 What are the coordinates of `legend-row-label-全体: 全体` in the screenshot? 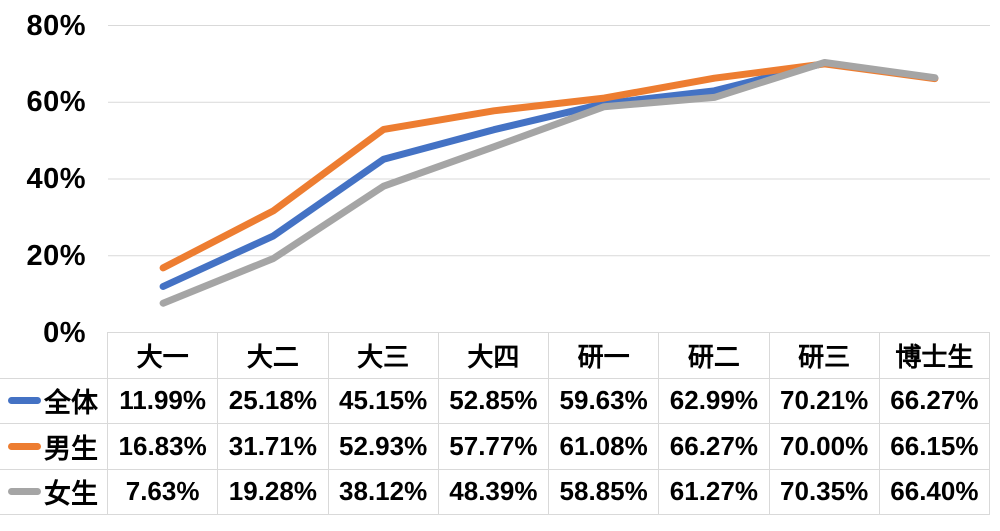 It's located at (54, 401).